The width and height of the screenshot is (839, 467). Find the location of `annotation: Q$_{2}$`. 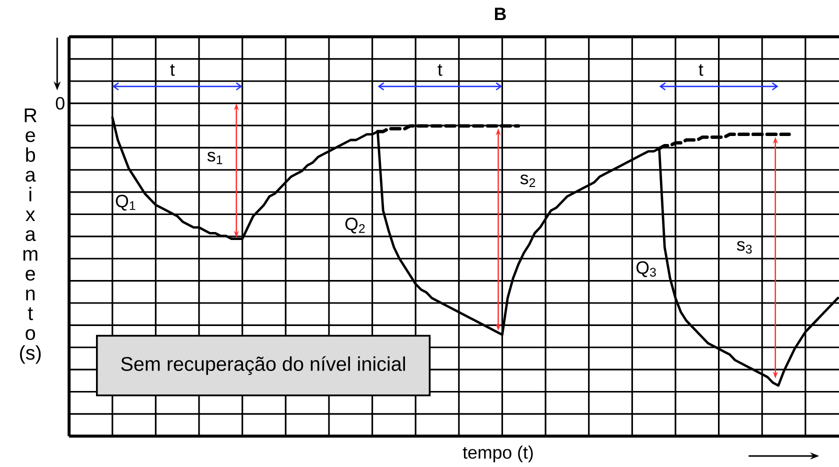

annotation: Q$_{2}$ is located at coordinates (355, 226).